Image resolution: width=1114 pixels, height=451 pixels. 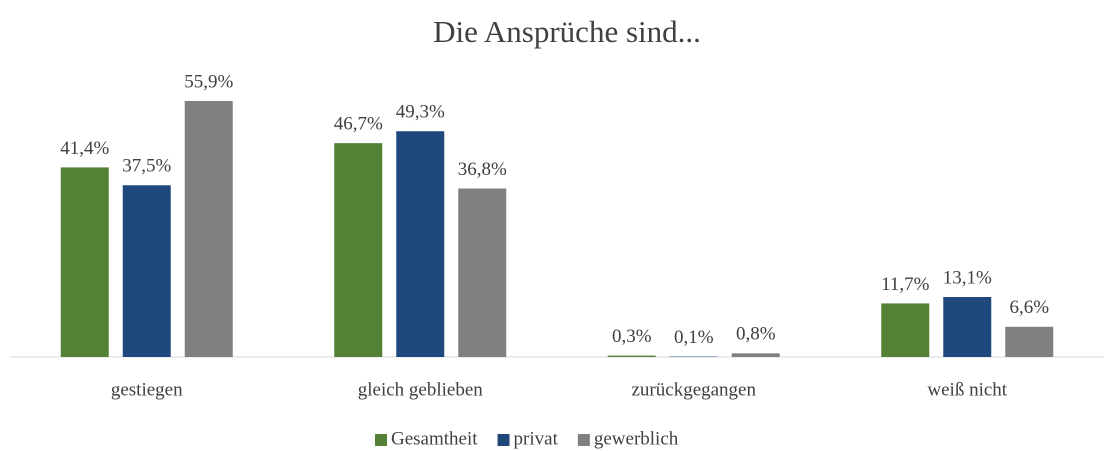 I want to click on value-label: 0,8%, so click(x=756, y=334).